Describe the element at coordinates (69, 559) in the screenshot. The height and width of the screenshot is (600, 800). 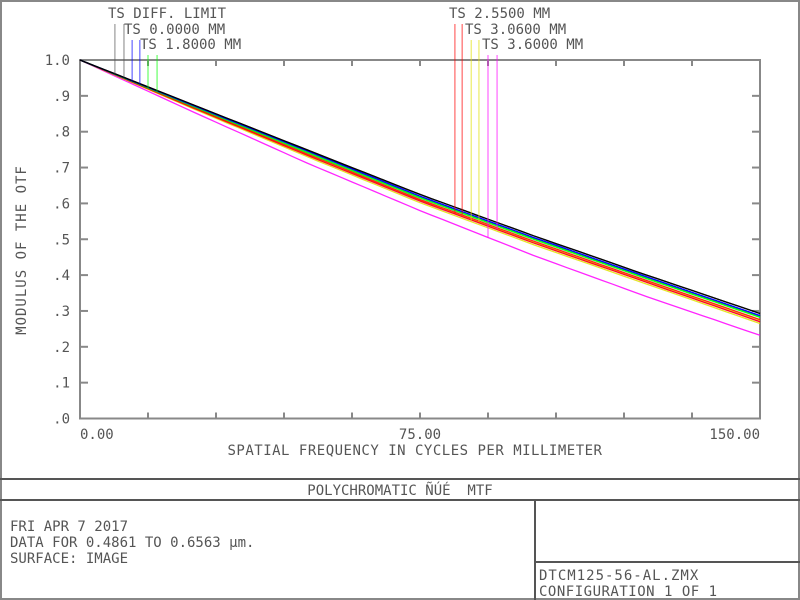
I see `surface-text: SURFACE: IMAGE` at that location.